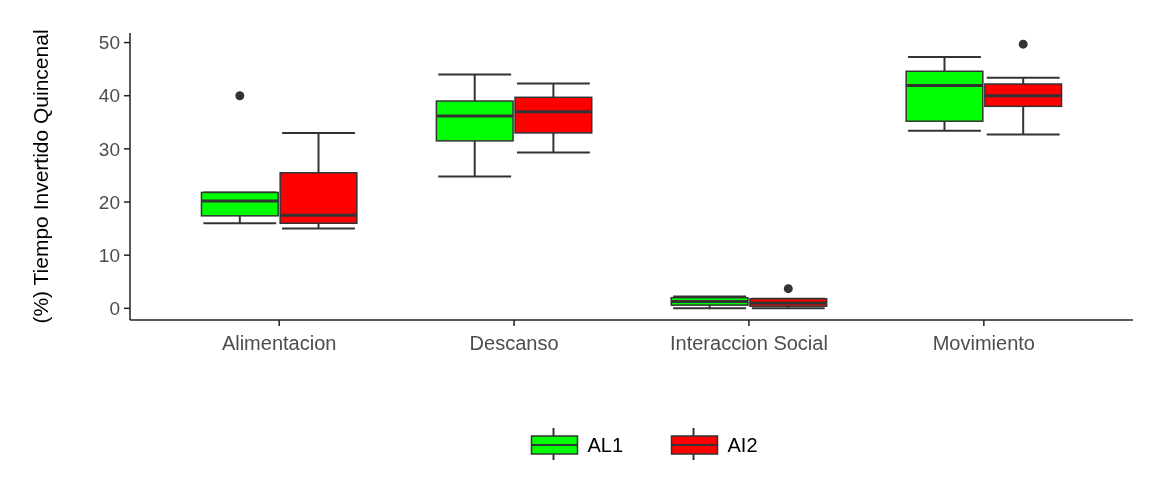 This screenshot has height=478, width=1151. What do you see at coordinates (40, 176) in the screenshot?
I see `y-axis-title: (%) Tiempo Invertido Quincenal` at bounding box center [40, 176].